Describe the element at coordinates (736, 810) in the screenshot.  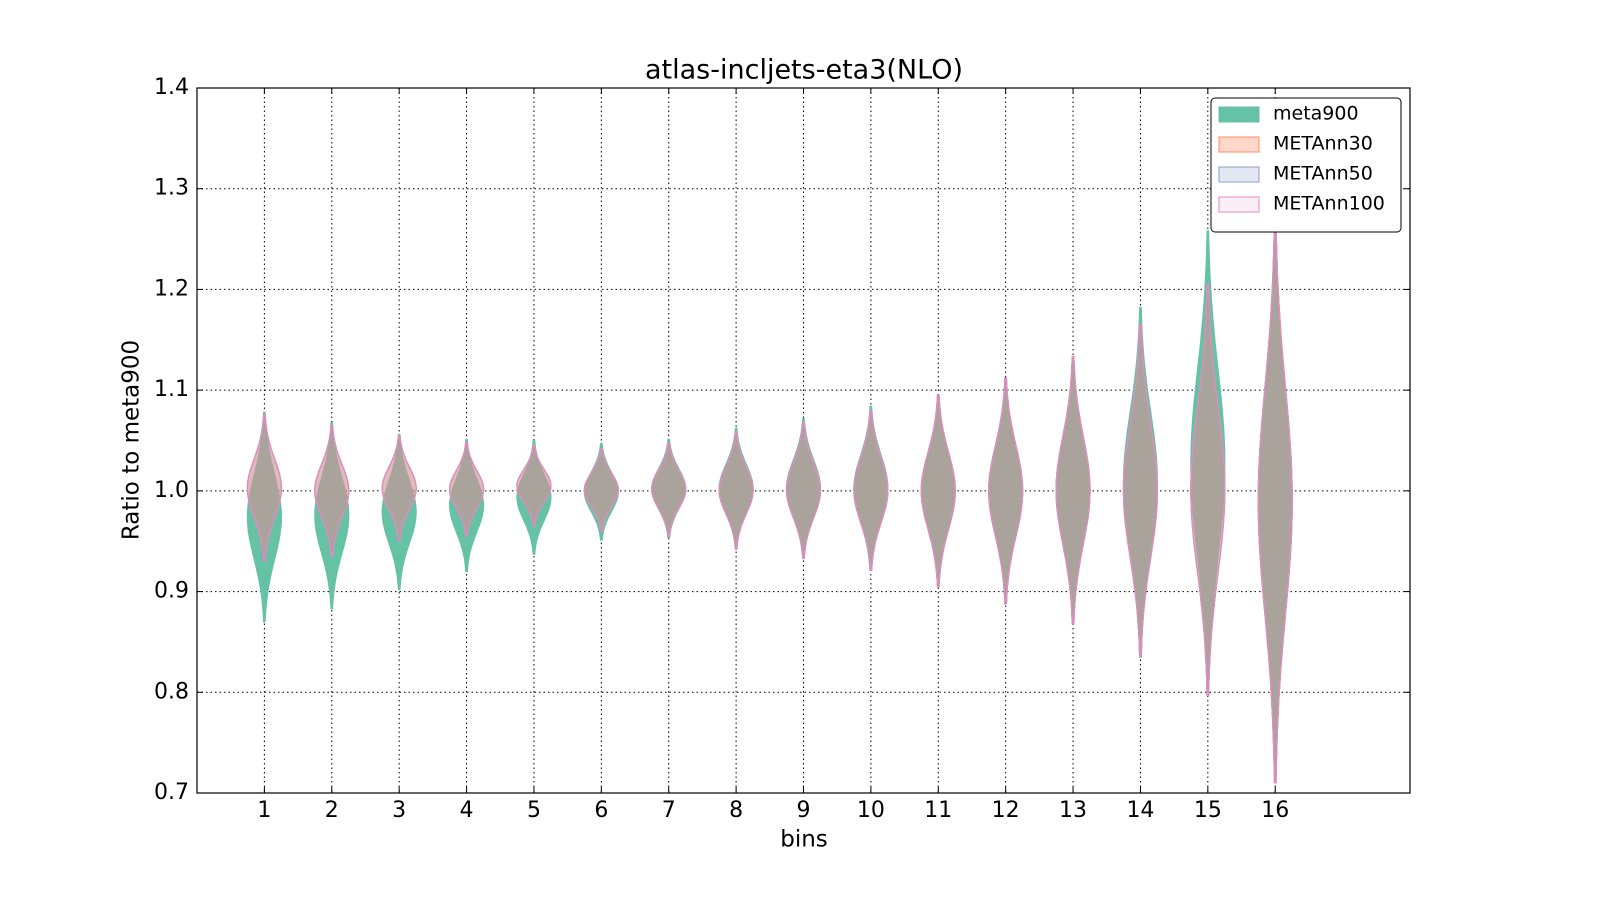
I see `x-tick-label: 8` at that location.